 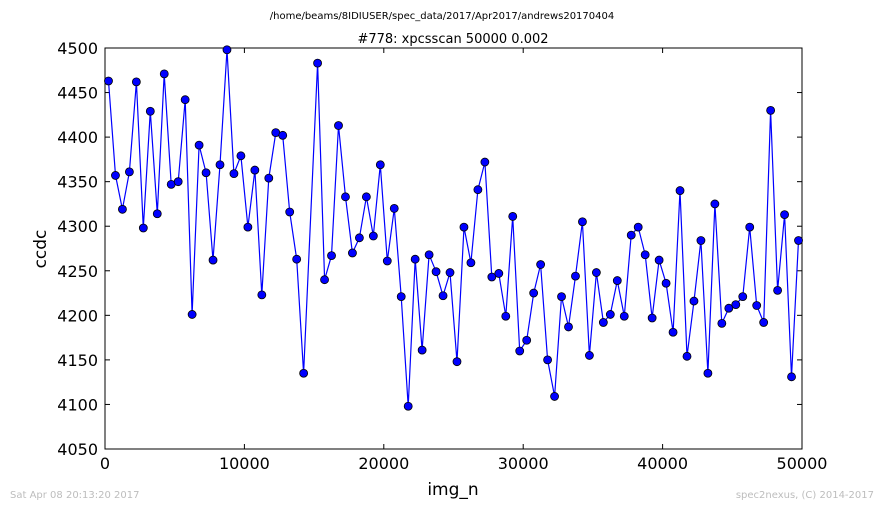 I want to click on y-tick-label: 4050, so click(x=77, y=449).